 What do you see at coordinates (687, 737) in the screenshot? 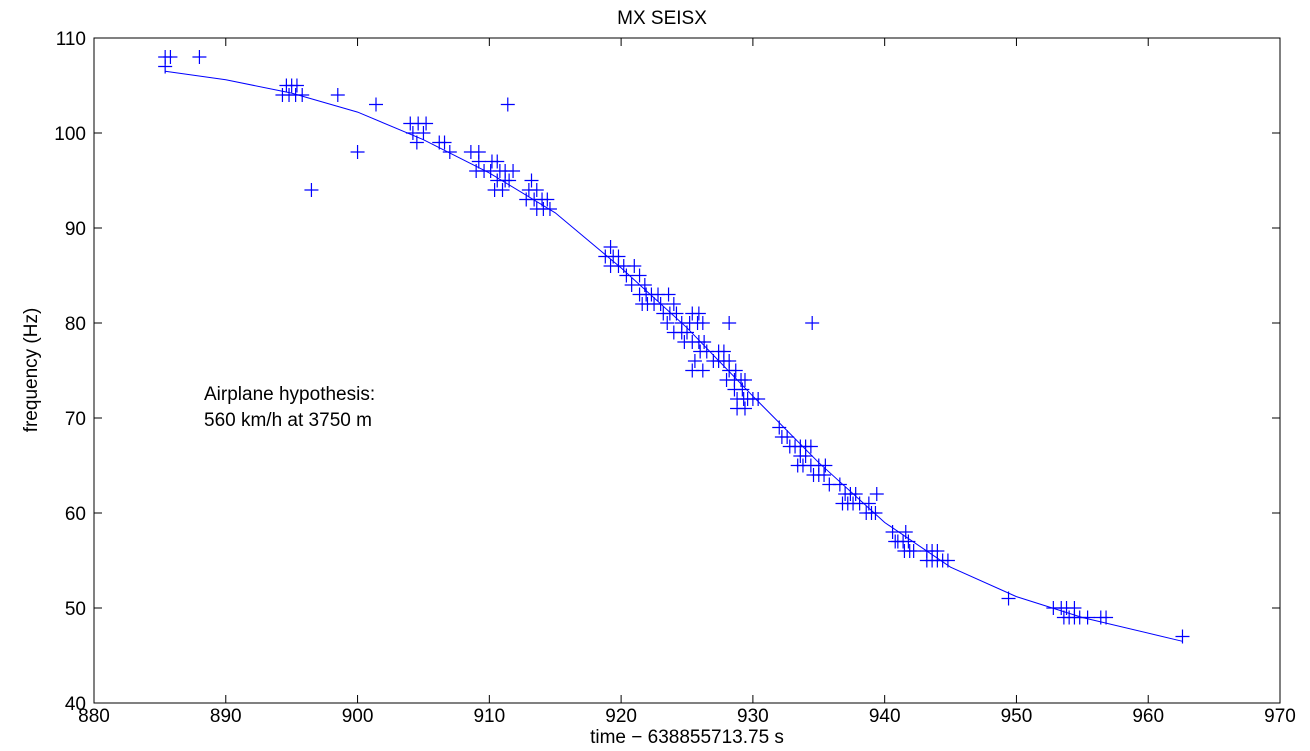
I see `x-axis-label: time − 638855713.75 s` at bounding box center [687, 737].